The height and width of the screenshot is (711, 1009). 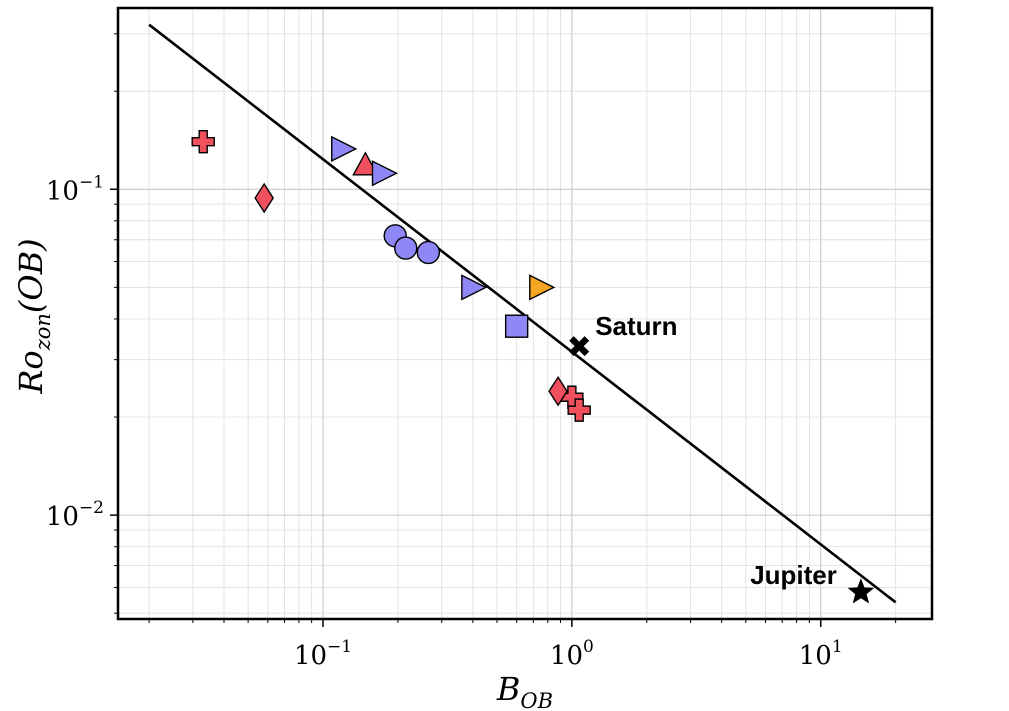 I want to click on x-marker, so click(x=579, y=346).